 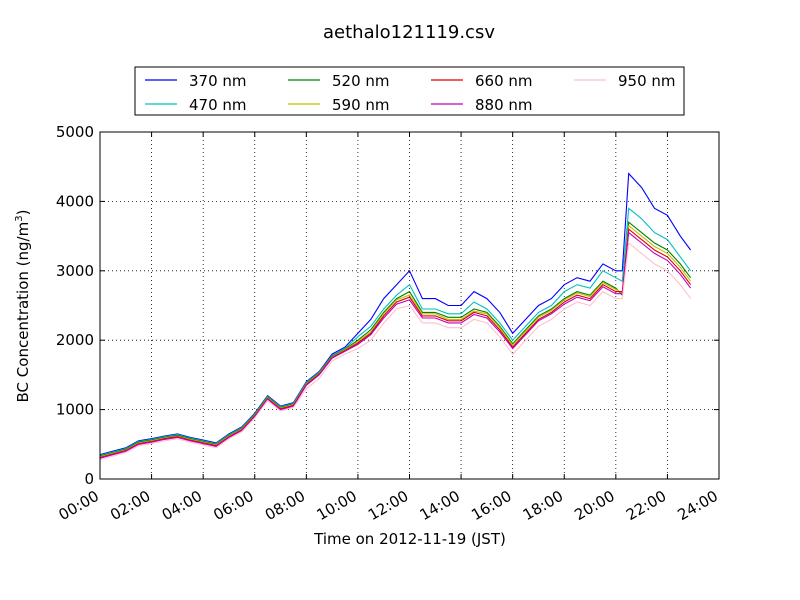 I want to click on legend-label: 590 nm, so click(x=361, y=105).